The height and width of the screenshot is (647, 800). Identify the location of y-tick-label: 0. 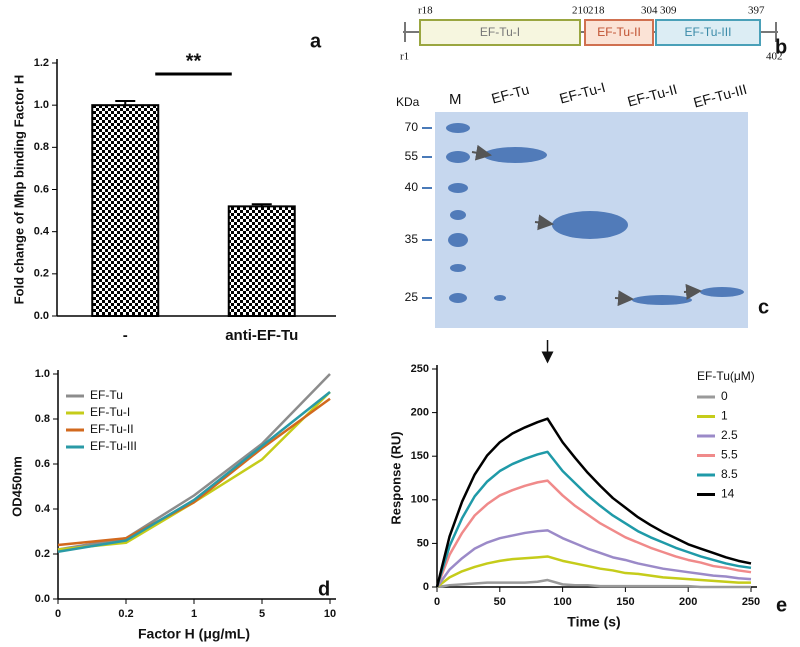
(426, 587).